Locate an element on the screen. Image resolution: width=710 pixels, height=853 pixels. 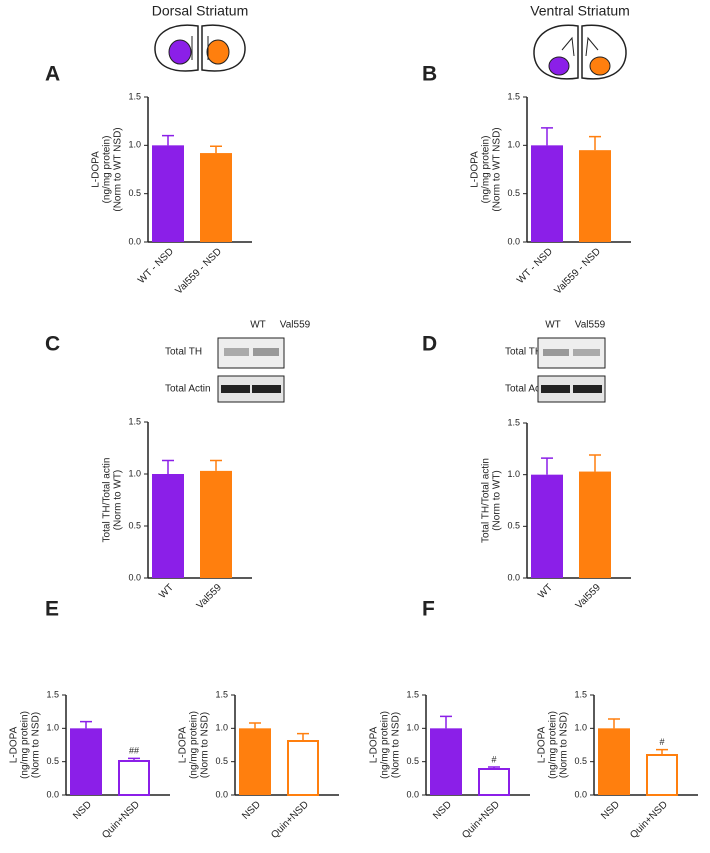
header: Dorsal Striatum is located at coordinates (200, 11).